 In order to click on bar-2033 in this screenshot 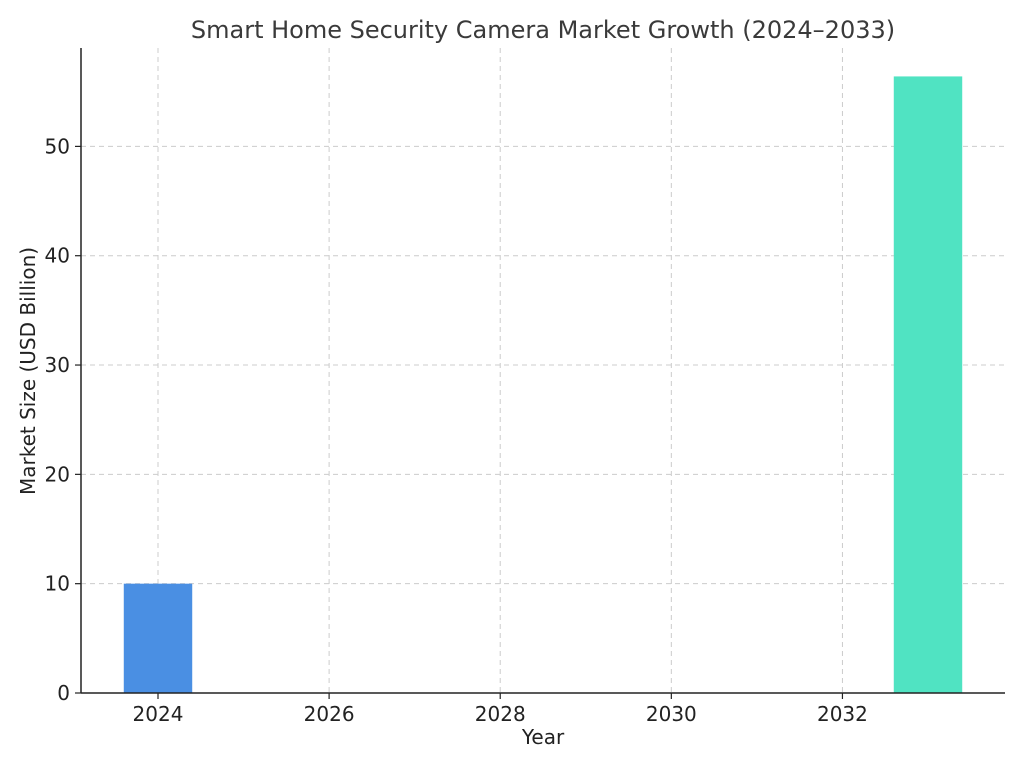, I will do `click(928, 385)`.